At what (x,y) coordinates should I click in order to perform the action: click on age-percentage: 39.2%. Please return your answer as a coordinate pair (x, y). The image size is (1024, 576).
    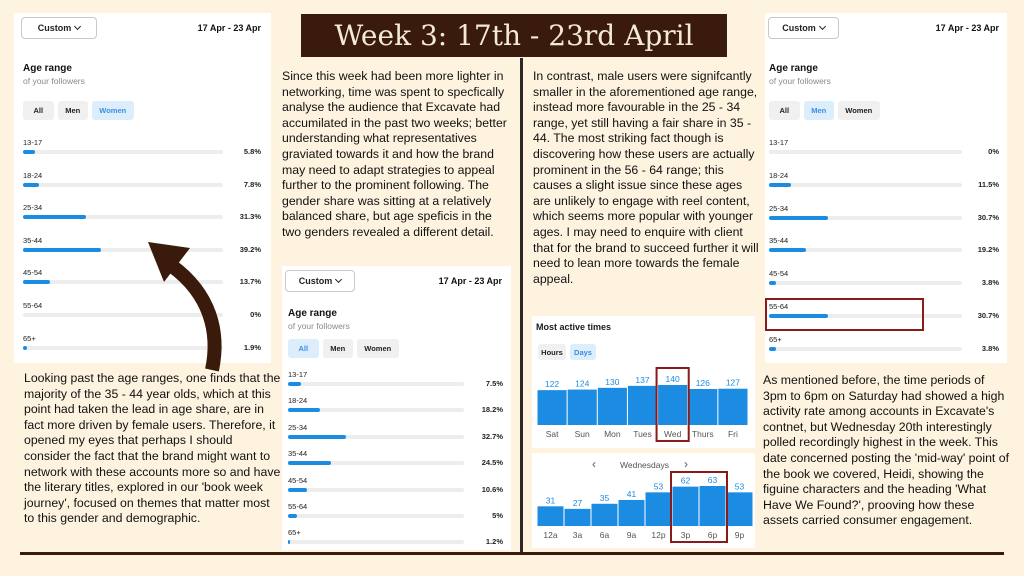
    Looking at the image, I should click on (250, 249).